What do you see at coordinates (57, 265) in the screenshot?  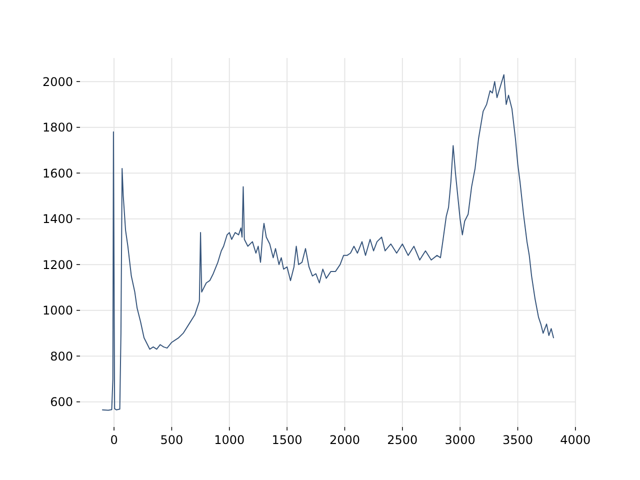 I see `y-tick-label: 1200` at bounding box center [57, 265].